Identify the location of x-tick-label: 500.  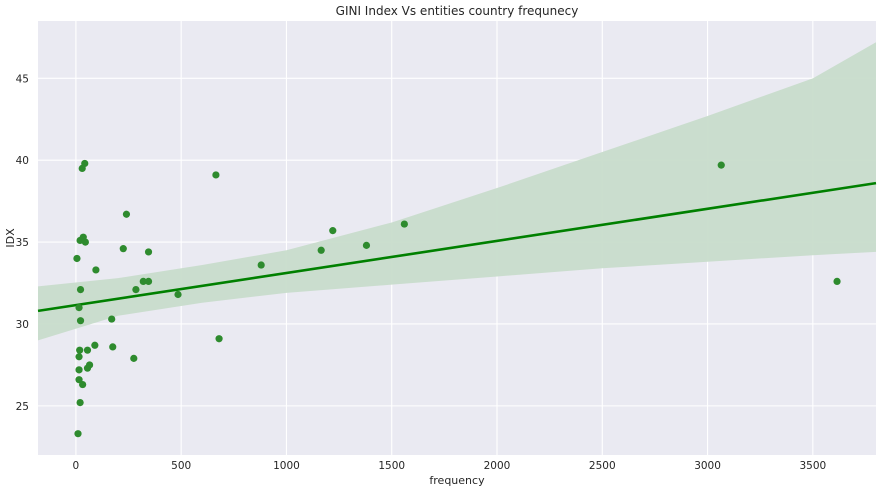
(181, 466).